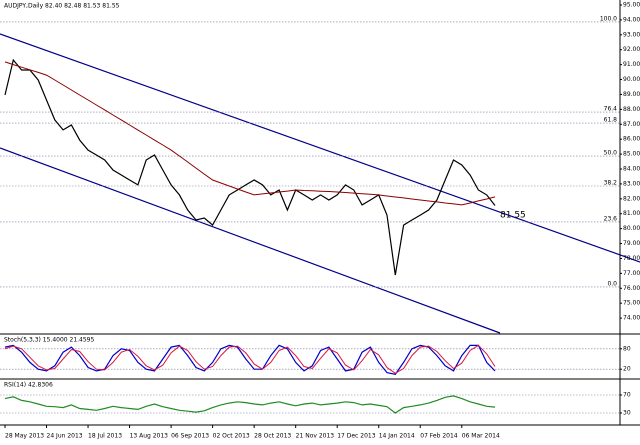 The width and height of the screenshot is (640, 445). I want to click on x-tick-label: 18 Jul 2013, so click(105, 436).